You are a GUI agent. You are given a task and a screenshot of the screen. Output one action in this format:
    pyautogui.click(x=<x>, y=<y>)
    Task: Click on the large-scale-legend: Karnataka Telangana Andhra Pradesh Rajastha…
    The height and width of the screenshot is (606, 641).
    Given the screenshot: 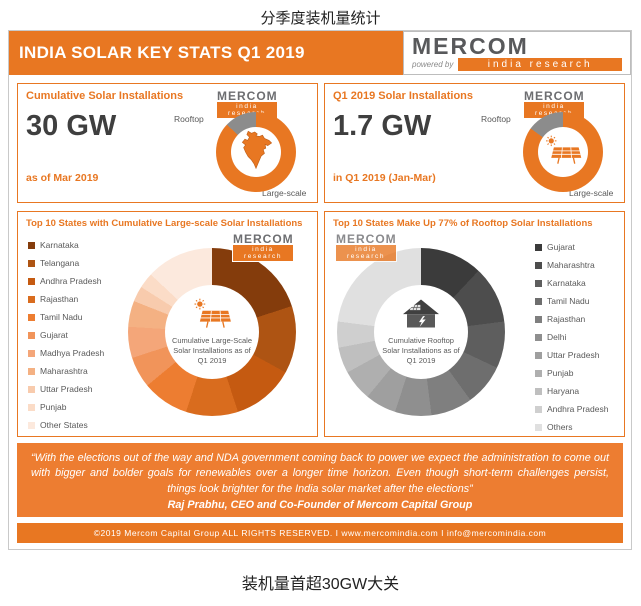 What is the action you would take?
    pyautogui.click(x=66, y=339)
    